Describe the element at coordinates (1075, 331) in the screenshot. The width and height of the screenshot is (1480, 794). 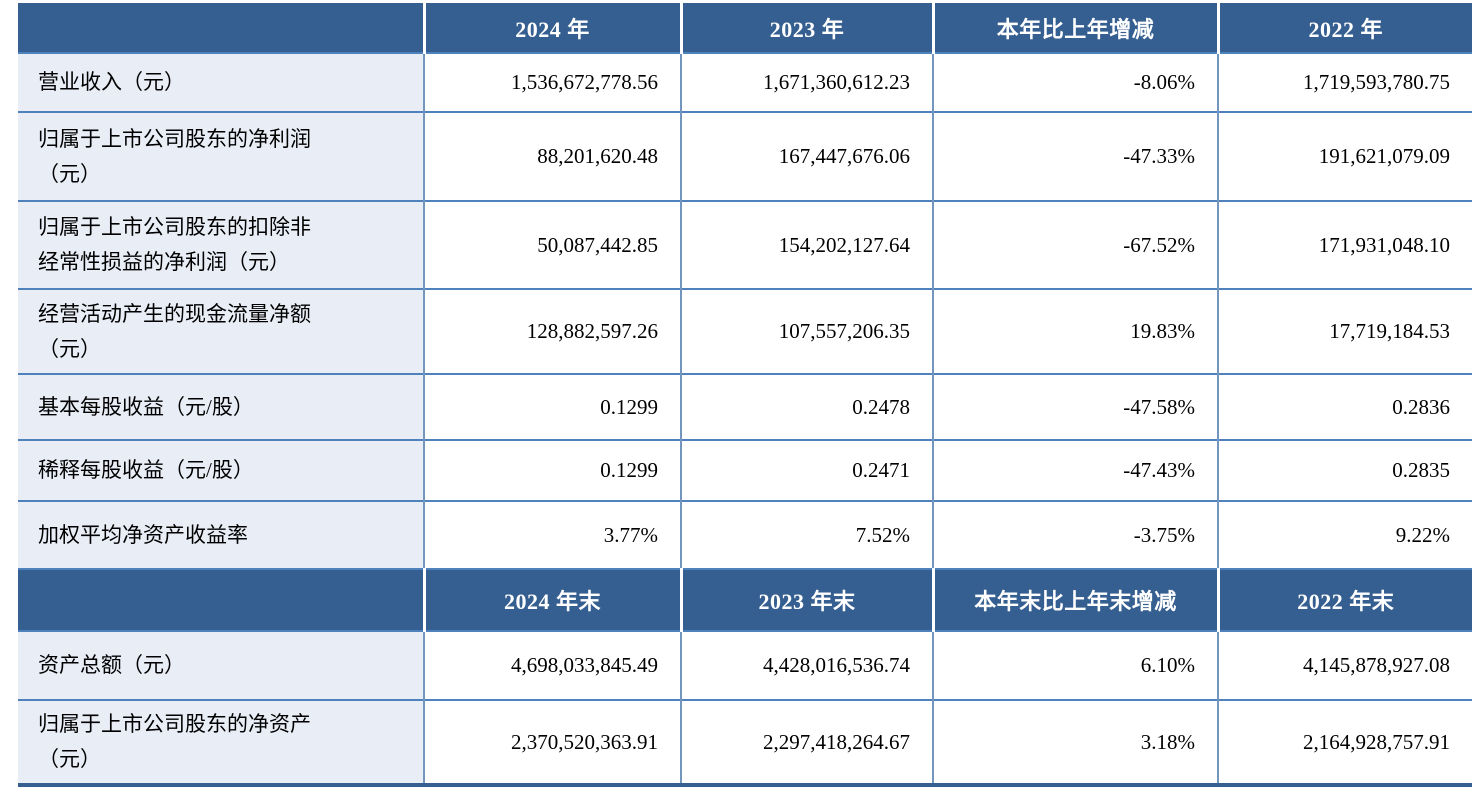
I see `cell-value: 19.83%` at that location.